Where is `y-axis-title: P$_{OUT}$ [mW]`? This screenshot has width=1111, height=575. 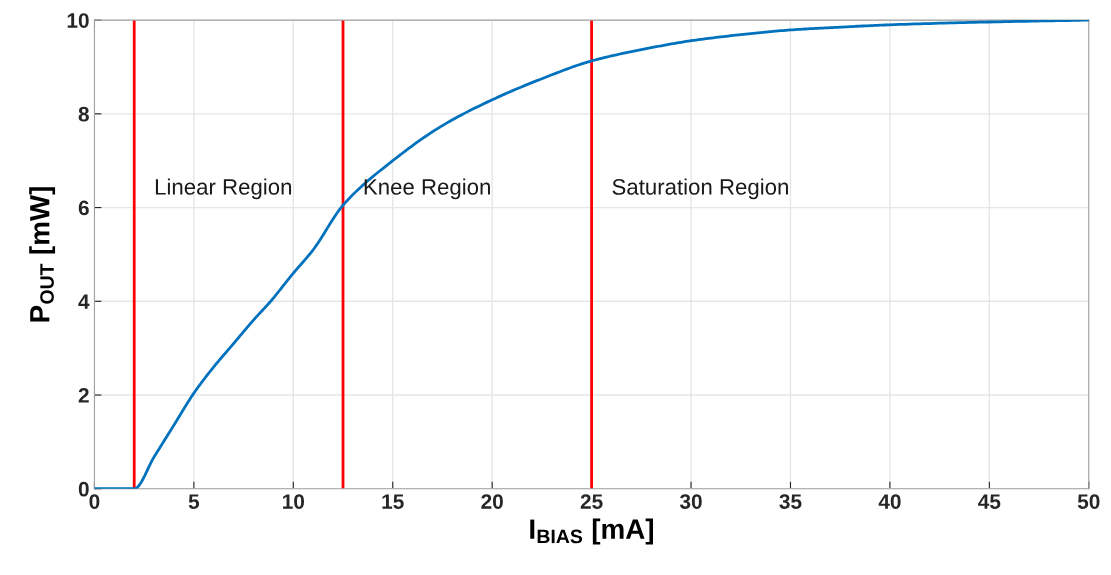
y-axis-title: P$_{OUT}$ [mW] is located at coordinates (42, 254).